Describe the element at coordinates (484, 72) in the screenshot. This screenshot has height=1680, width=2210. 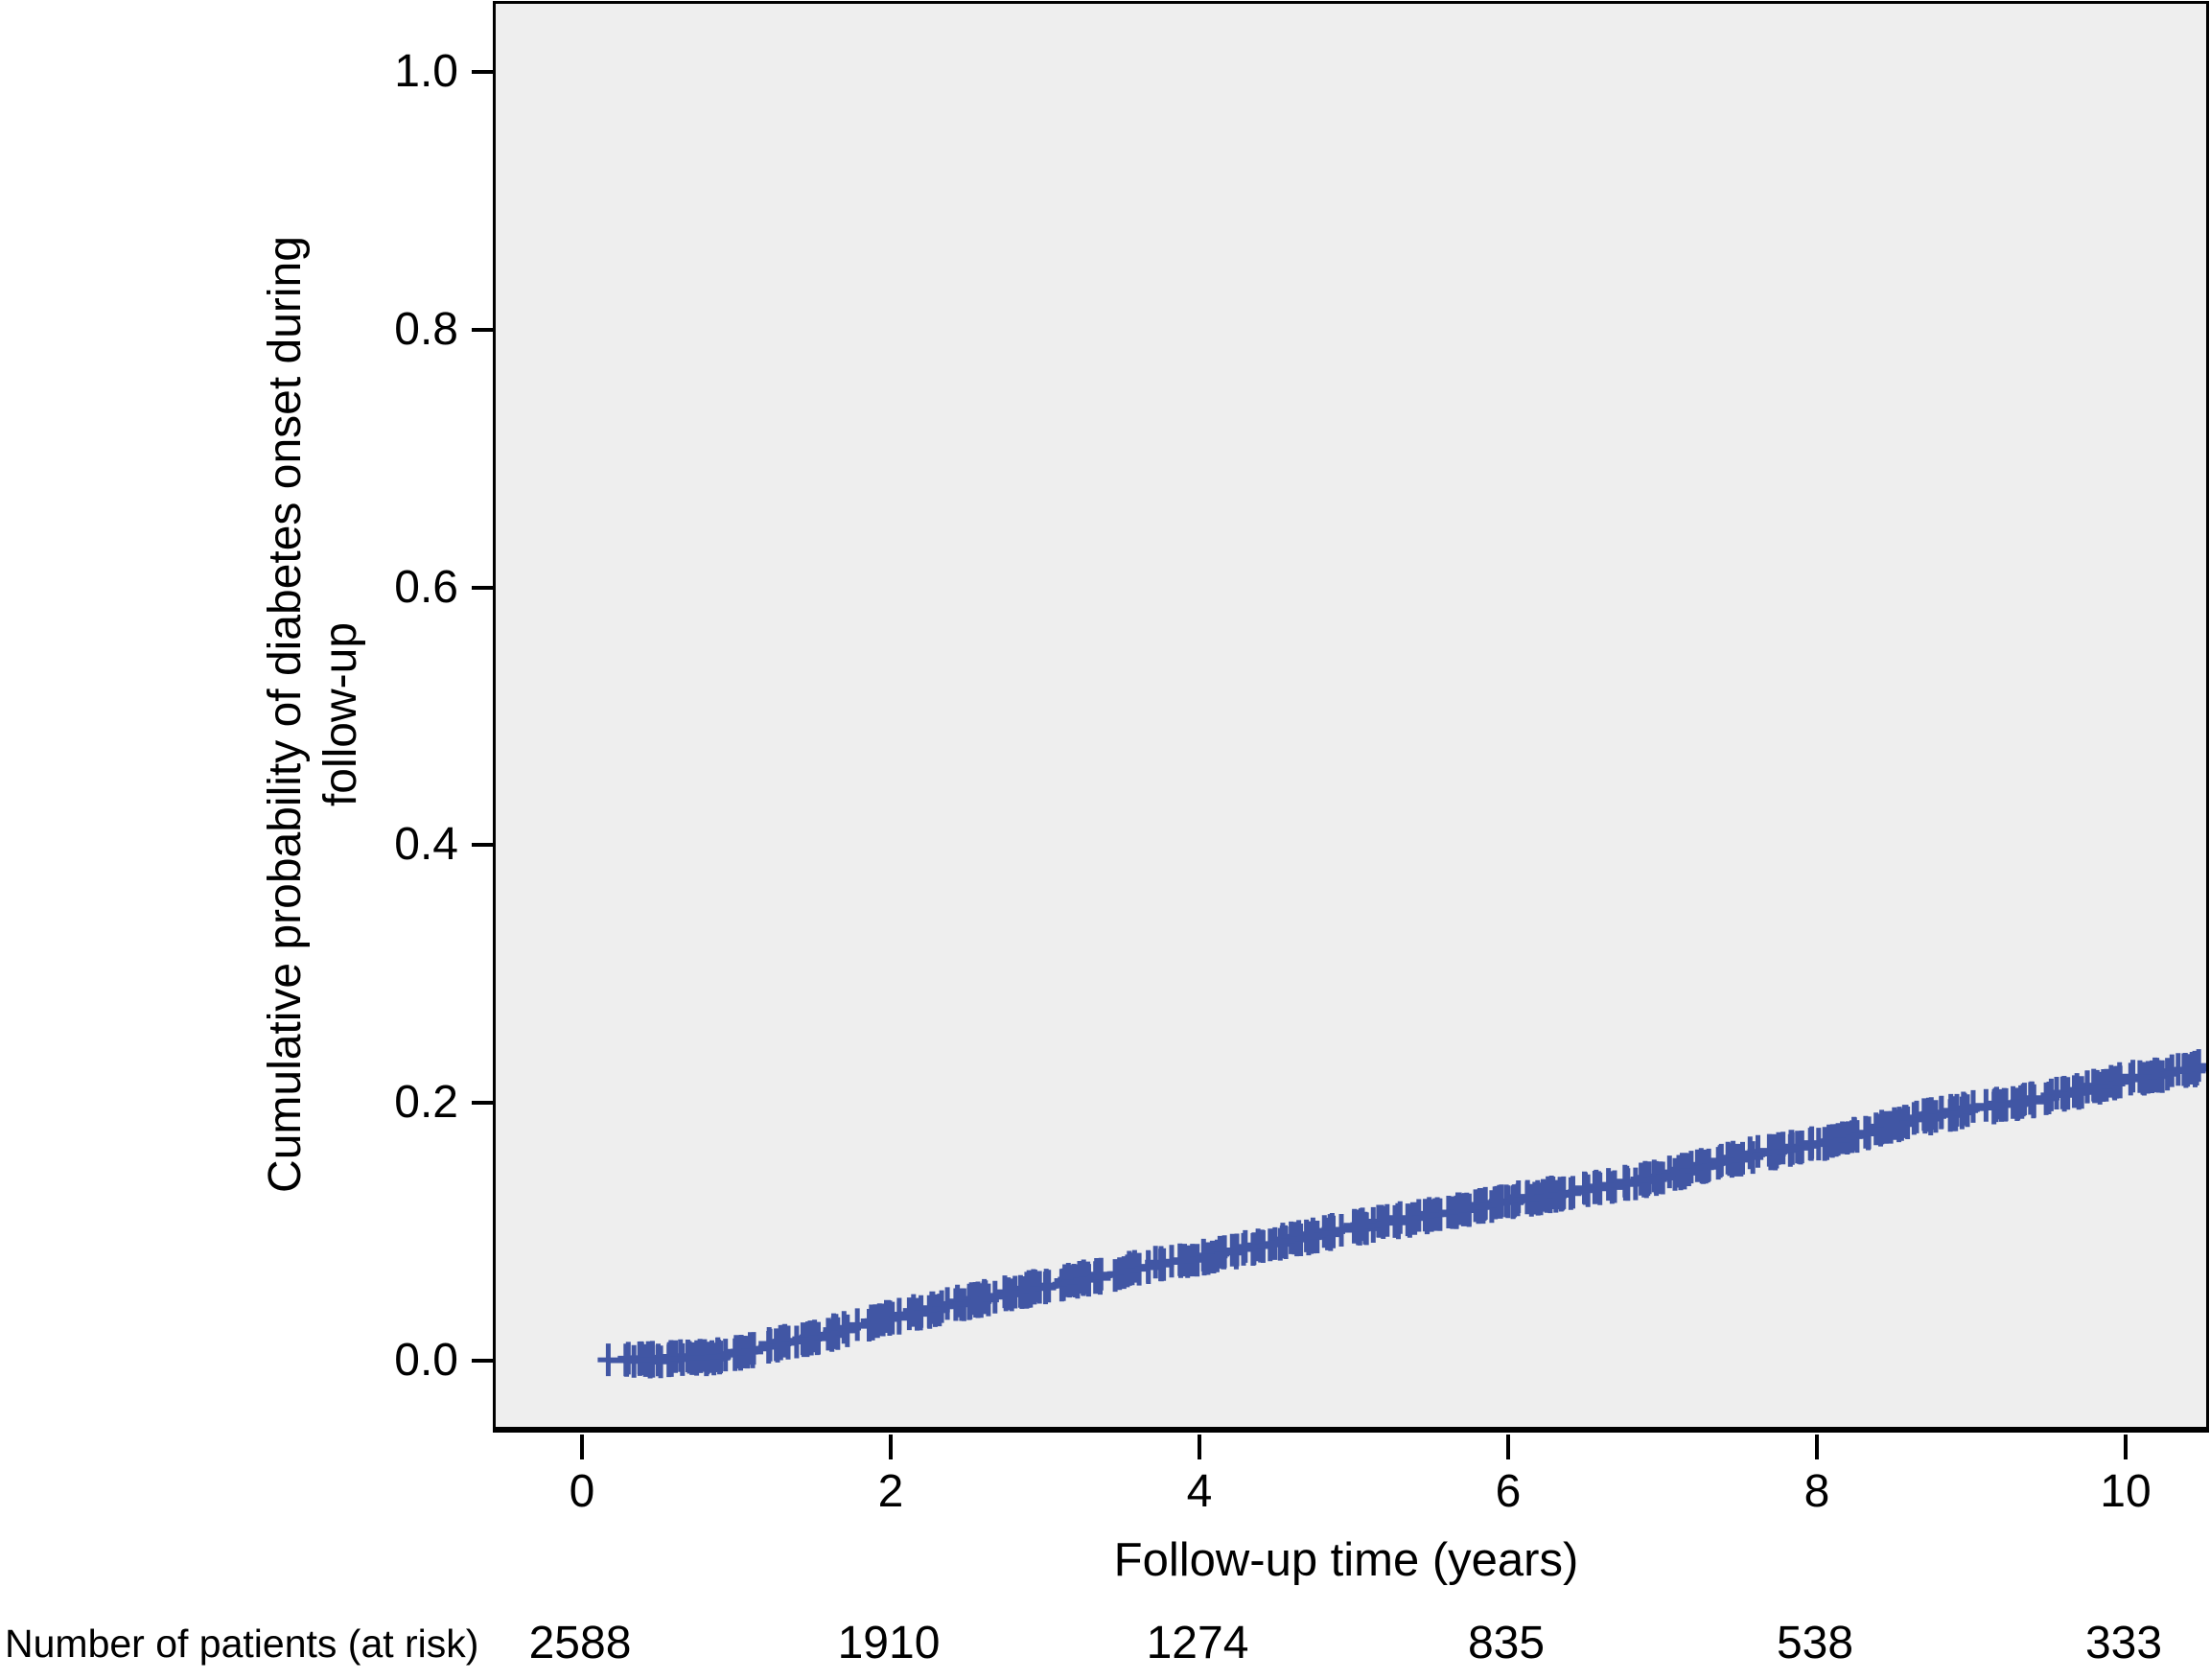
I see `y-tick-1.0` at that location.